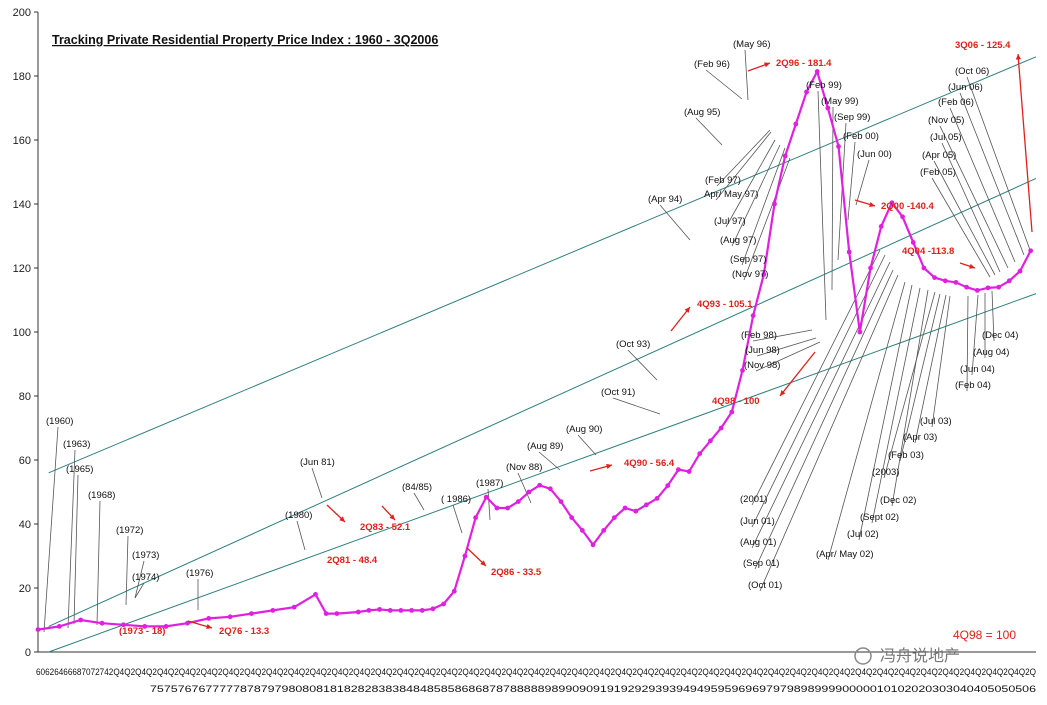 This screenshot has width=1047, height=705. What do you see at coordinates (852, 117) in the screenshot?
I see `annotation-label: (Sep 99)` at bounding box center [852, 117].